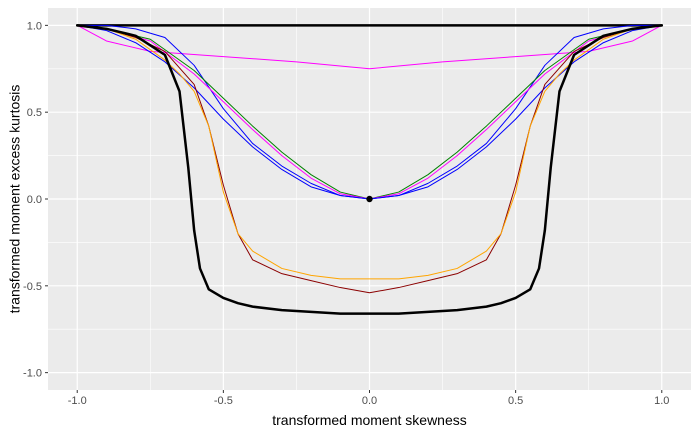 The image size is (700, 432). Describe the element at coordinates (223, 401) in the screenshot. I see `x-tick-label: -0.5` at that location.